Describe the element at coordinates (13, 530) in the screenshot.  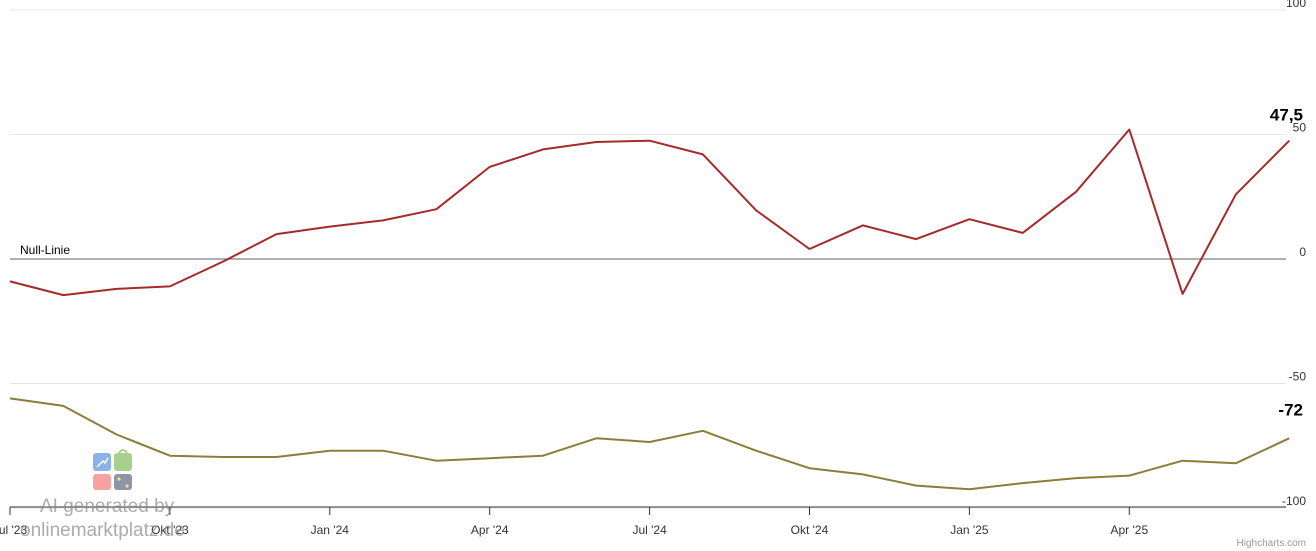
I see `x-tick-label: Jul '23` at that location.